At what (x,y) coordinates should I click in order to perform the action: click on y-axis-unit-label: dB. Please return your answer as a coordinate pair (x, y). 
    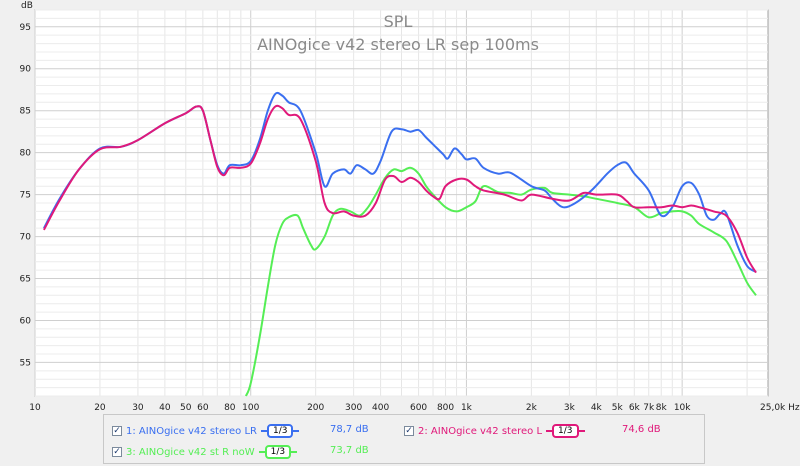
    Looking at the image, I should click on (27, 6).